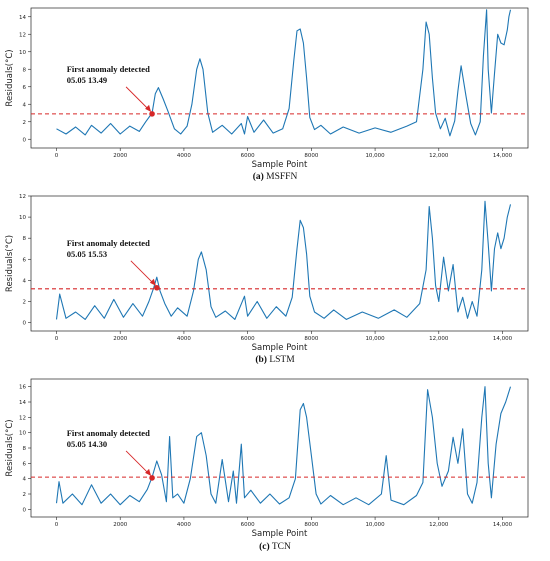 This screenshot has height=561, width=550. Describe the element at coordinates (261, 359) in the screenshot. I see `caption-letter: (b)` at that location.